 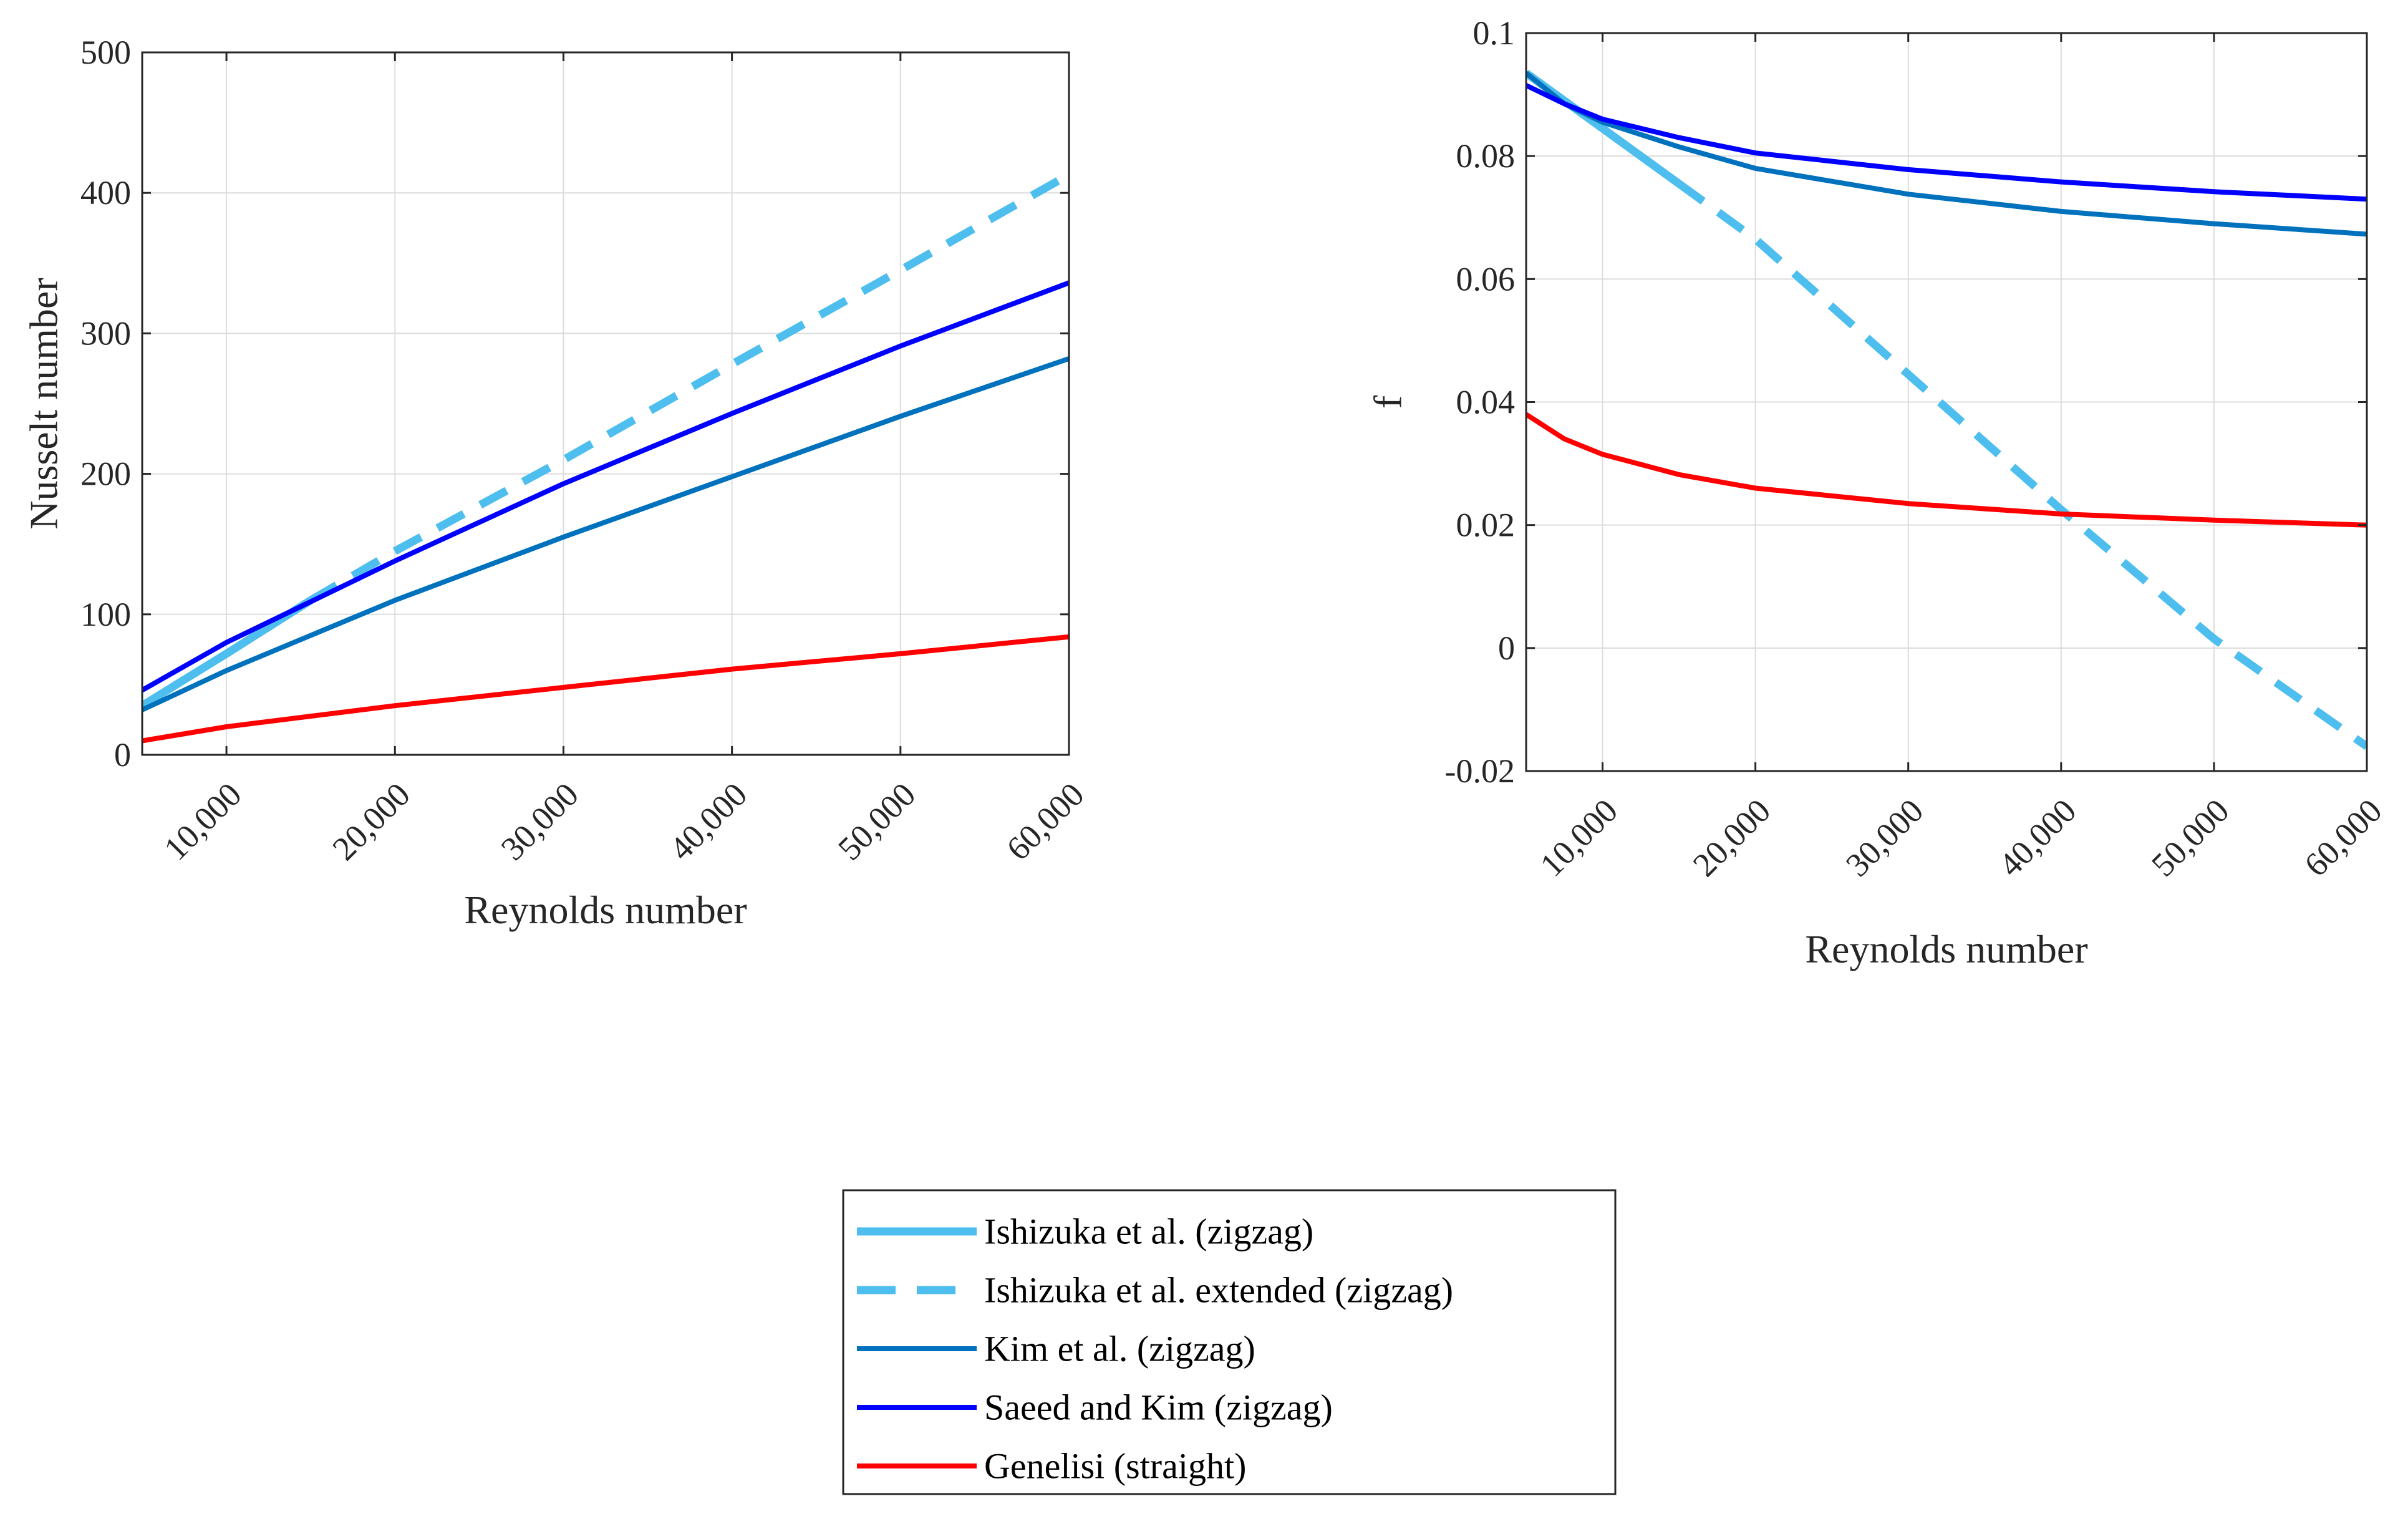 What do you see at coordinates (105, 192) in the screenshot?
I see `y-tick-label: 400` at bounding box center [105, 192].